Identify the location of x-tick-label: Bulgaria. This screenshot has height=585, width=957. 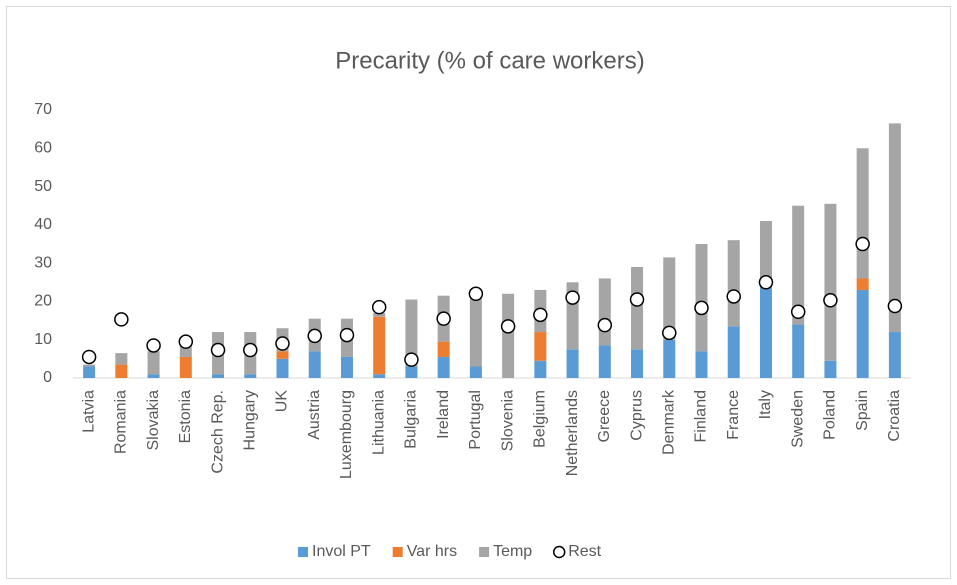
(411, 419).